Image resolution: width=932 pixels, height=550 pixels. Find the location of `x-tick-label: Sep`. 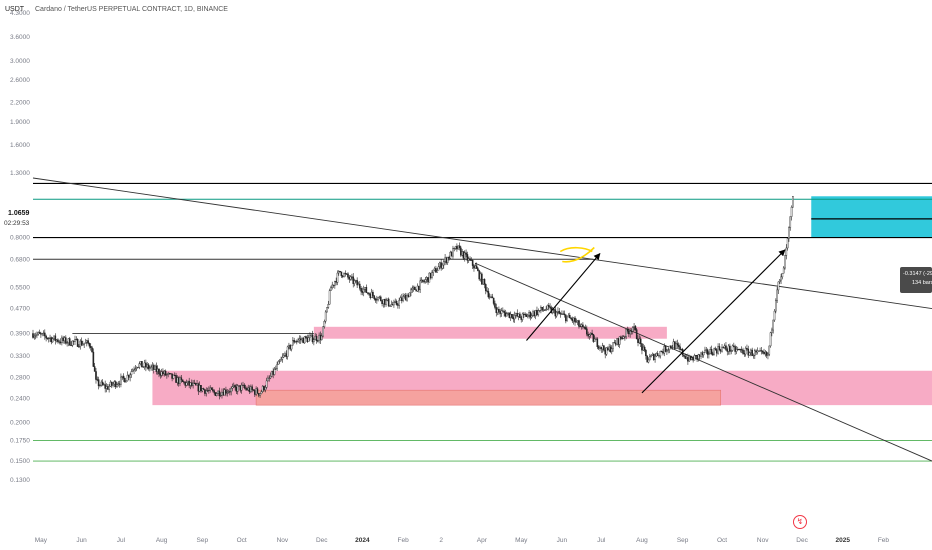

x-tick-label: Sep is located at coordinates (683, 540).